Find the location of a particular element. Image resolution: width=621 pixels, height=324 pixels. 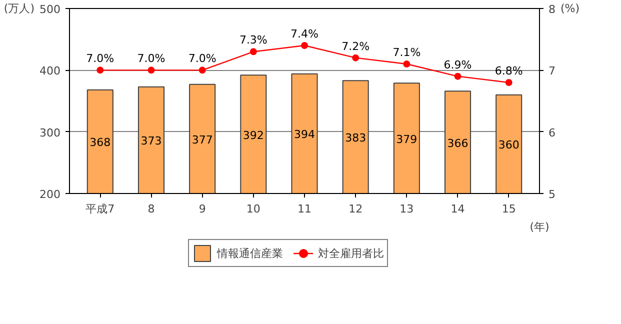

y-tick-label: 300 is located at coordinates (50, 133).